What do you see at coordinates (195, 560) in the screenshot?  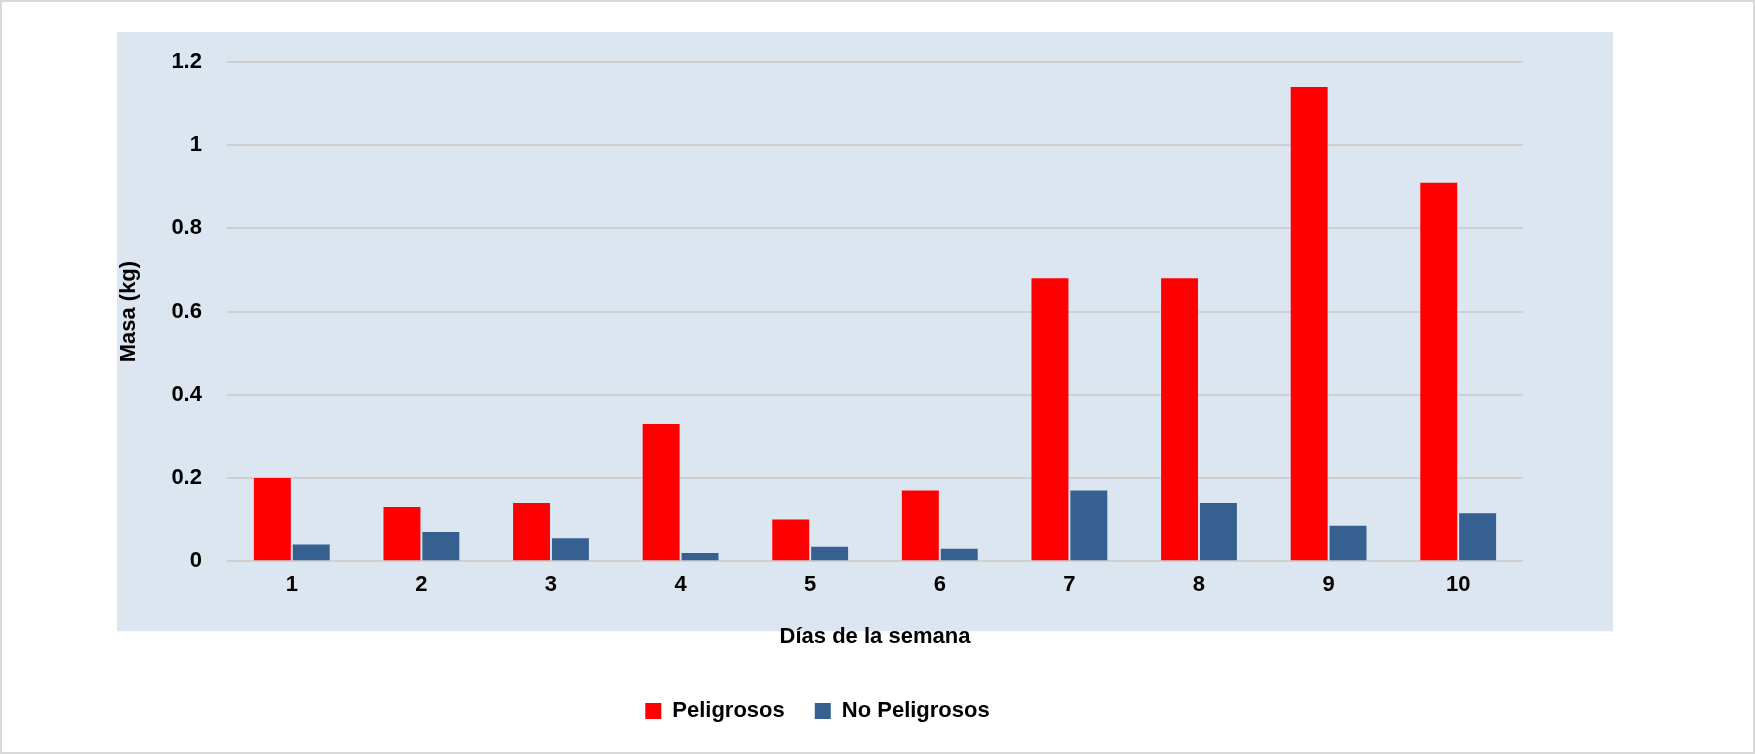 I see `y-tick-label: 0` at bounding box center [195, 560].